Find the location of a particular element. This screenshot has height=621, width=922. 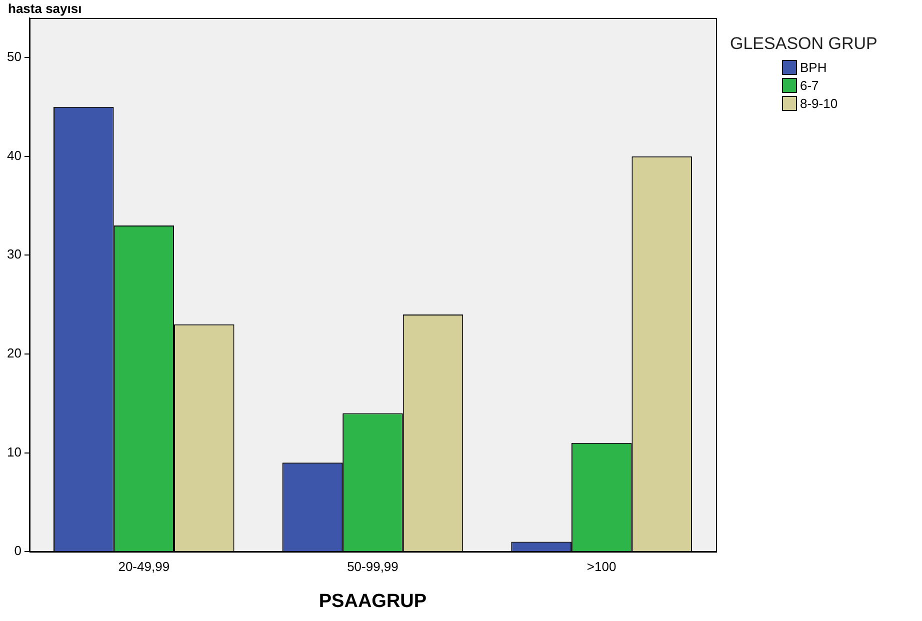

y-tick-label: 30 is located at coordinates (14, 254).